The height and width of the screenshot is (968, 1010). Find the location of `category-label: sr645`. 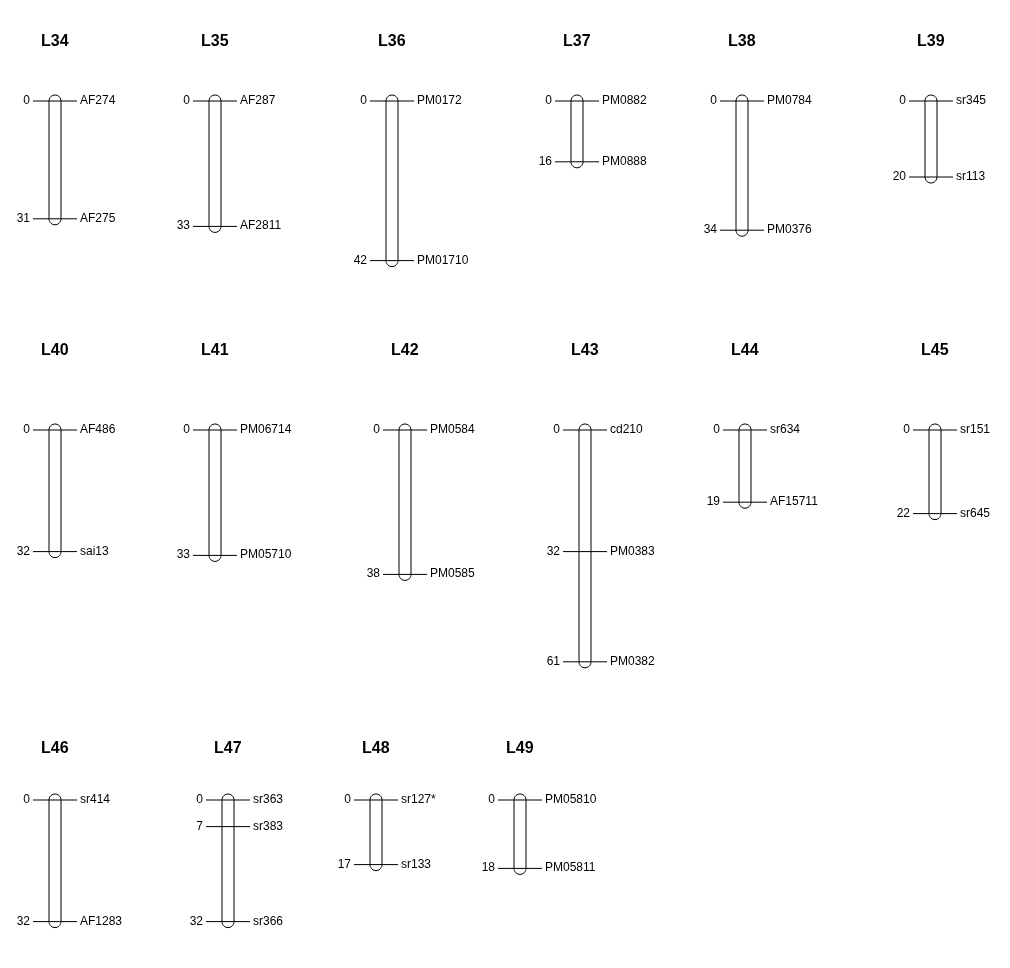

category-label: sr645 is located at coordinates (975, 512).